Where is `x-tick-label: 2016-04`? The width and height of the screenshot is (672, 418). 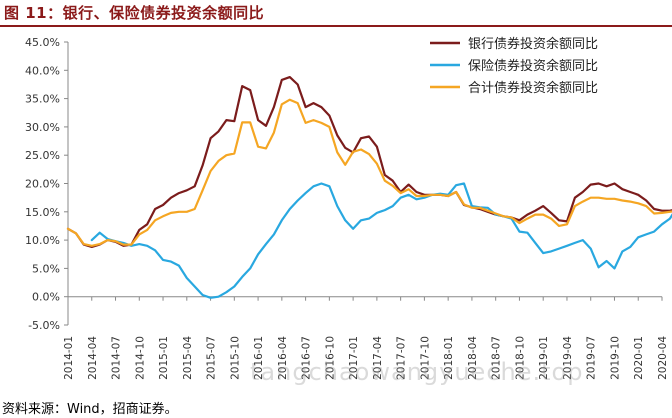
x-tick-label: 2016-04 is located at coordinates (283, 358).